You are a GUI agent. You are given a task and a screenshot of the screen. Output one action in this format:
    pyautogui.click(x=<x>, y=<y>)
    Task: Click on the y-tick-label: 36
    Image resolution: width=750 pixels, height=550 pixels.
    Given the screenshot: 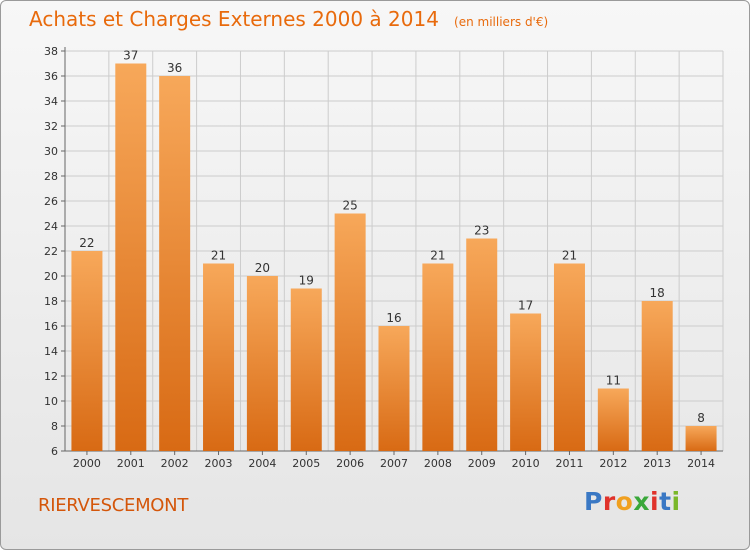 What is the action you would take?
    pyautogui.click(x=51, y=76)
    